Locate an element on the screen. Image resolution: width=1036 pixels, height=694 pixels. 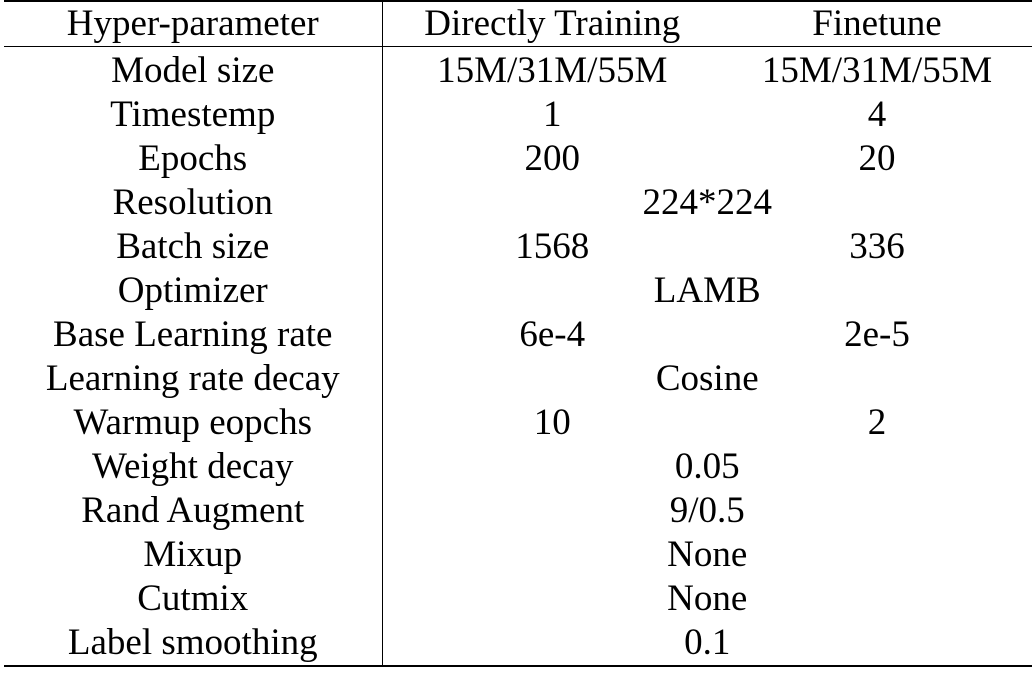
direct-training-value-cell: 1568 is located at coordinates (552, 246).